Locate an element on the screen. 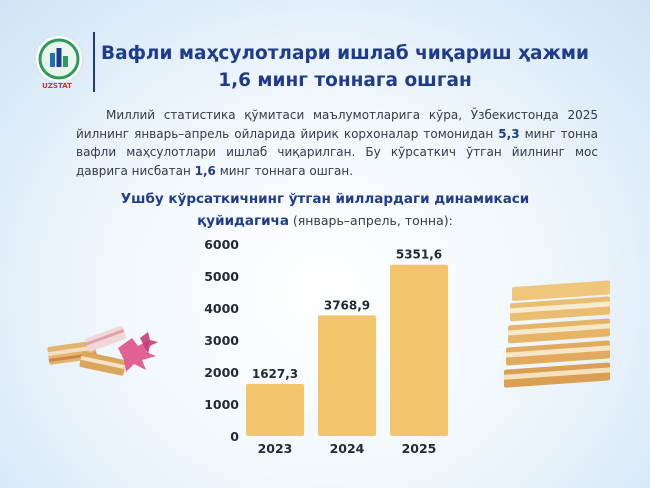 The image size is (650, 488). category-labels: 2023 2024 2025 is located at coordinates (347, 448).